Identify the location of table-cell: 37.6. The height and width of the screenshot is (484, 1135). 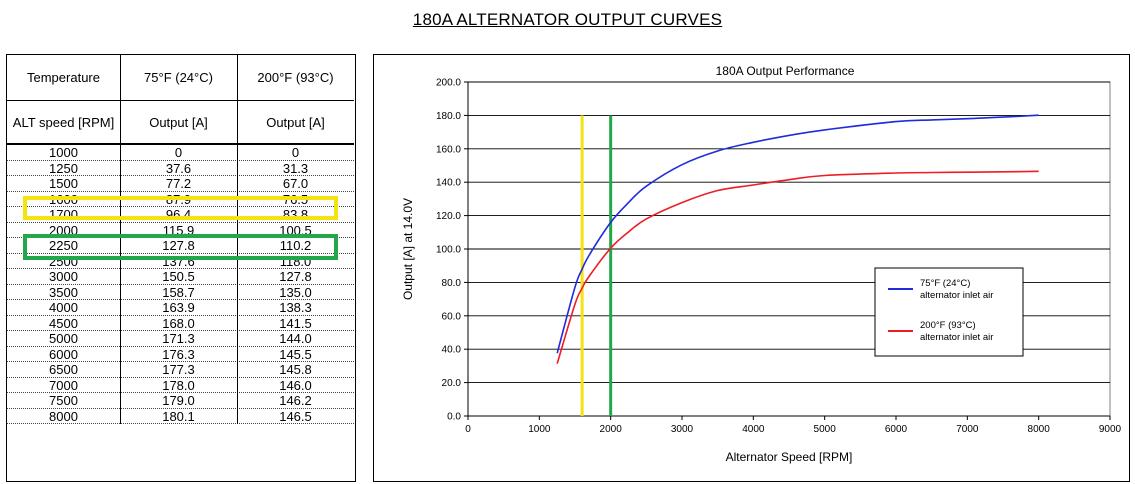
(179, 168).